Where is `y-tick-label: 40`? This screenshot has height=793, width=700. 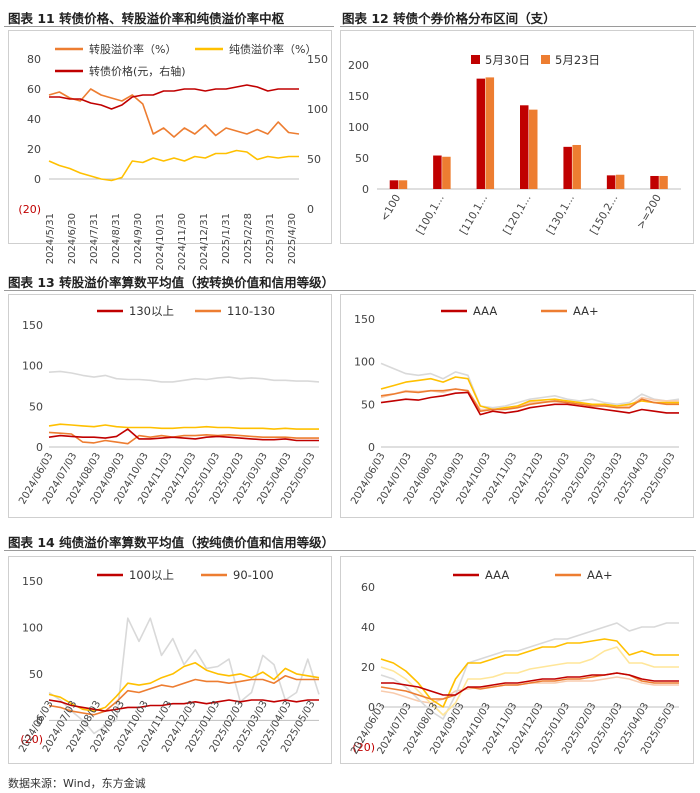 y-tick-label: 40 is located at coordinates (368, 627).